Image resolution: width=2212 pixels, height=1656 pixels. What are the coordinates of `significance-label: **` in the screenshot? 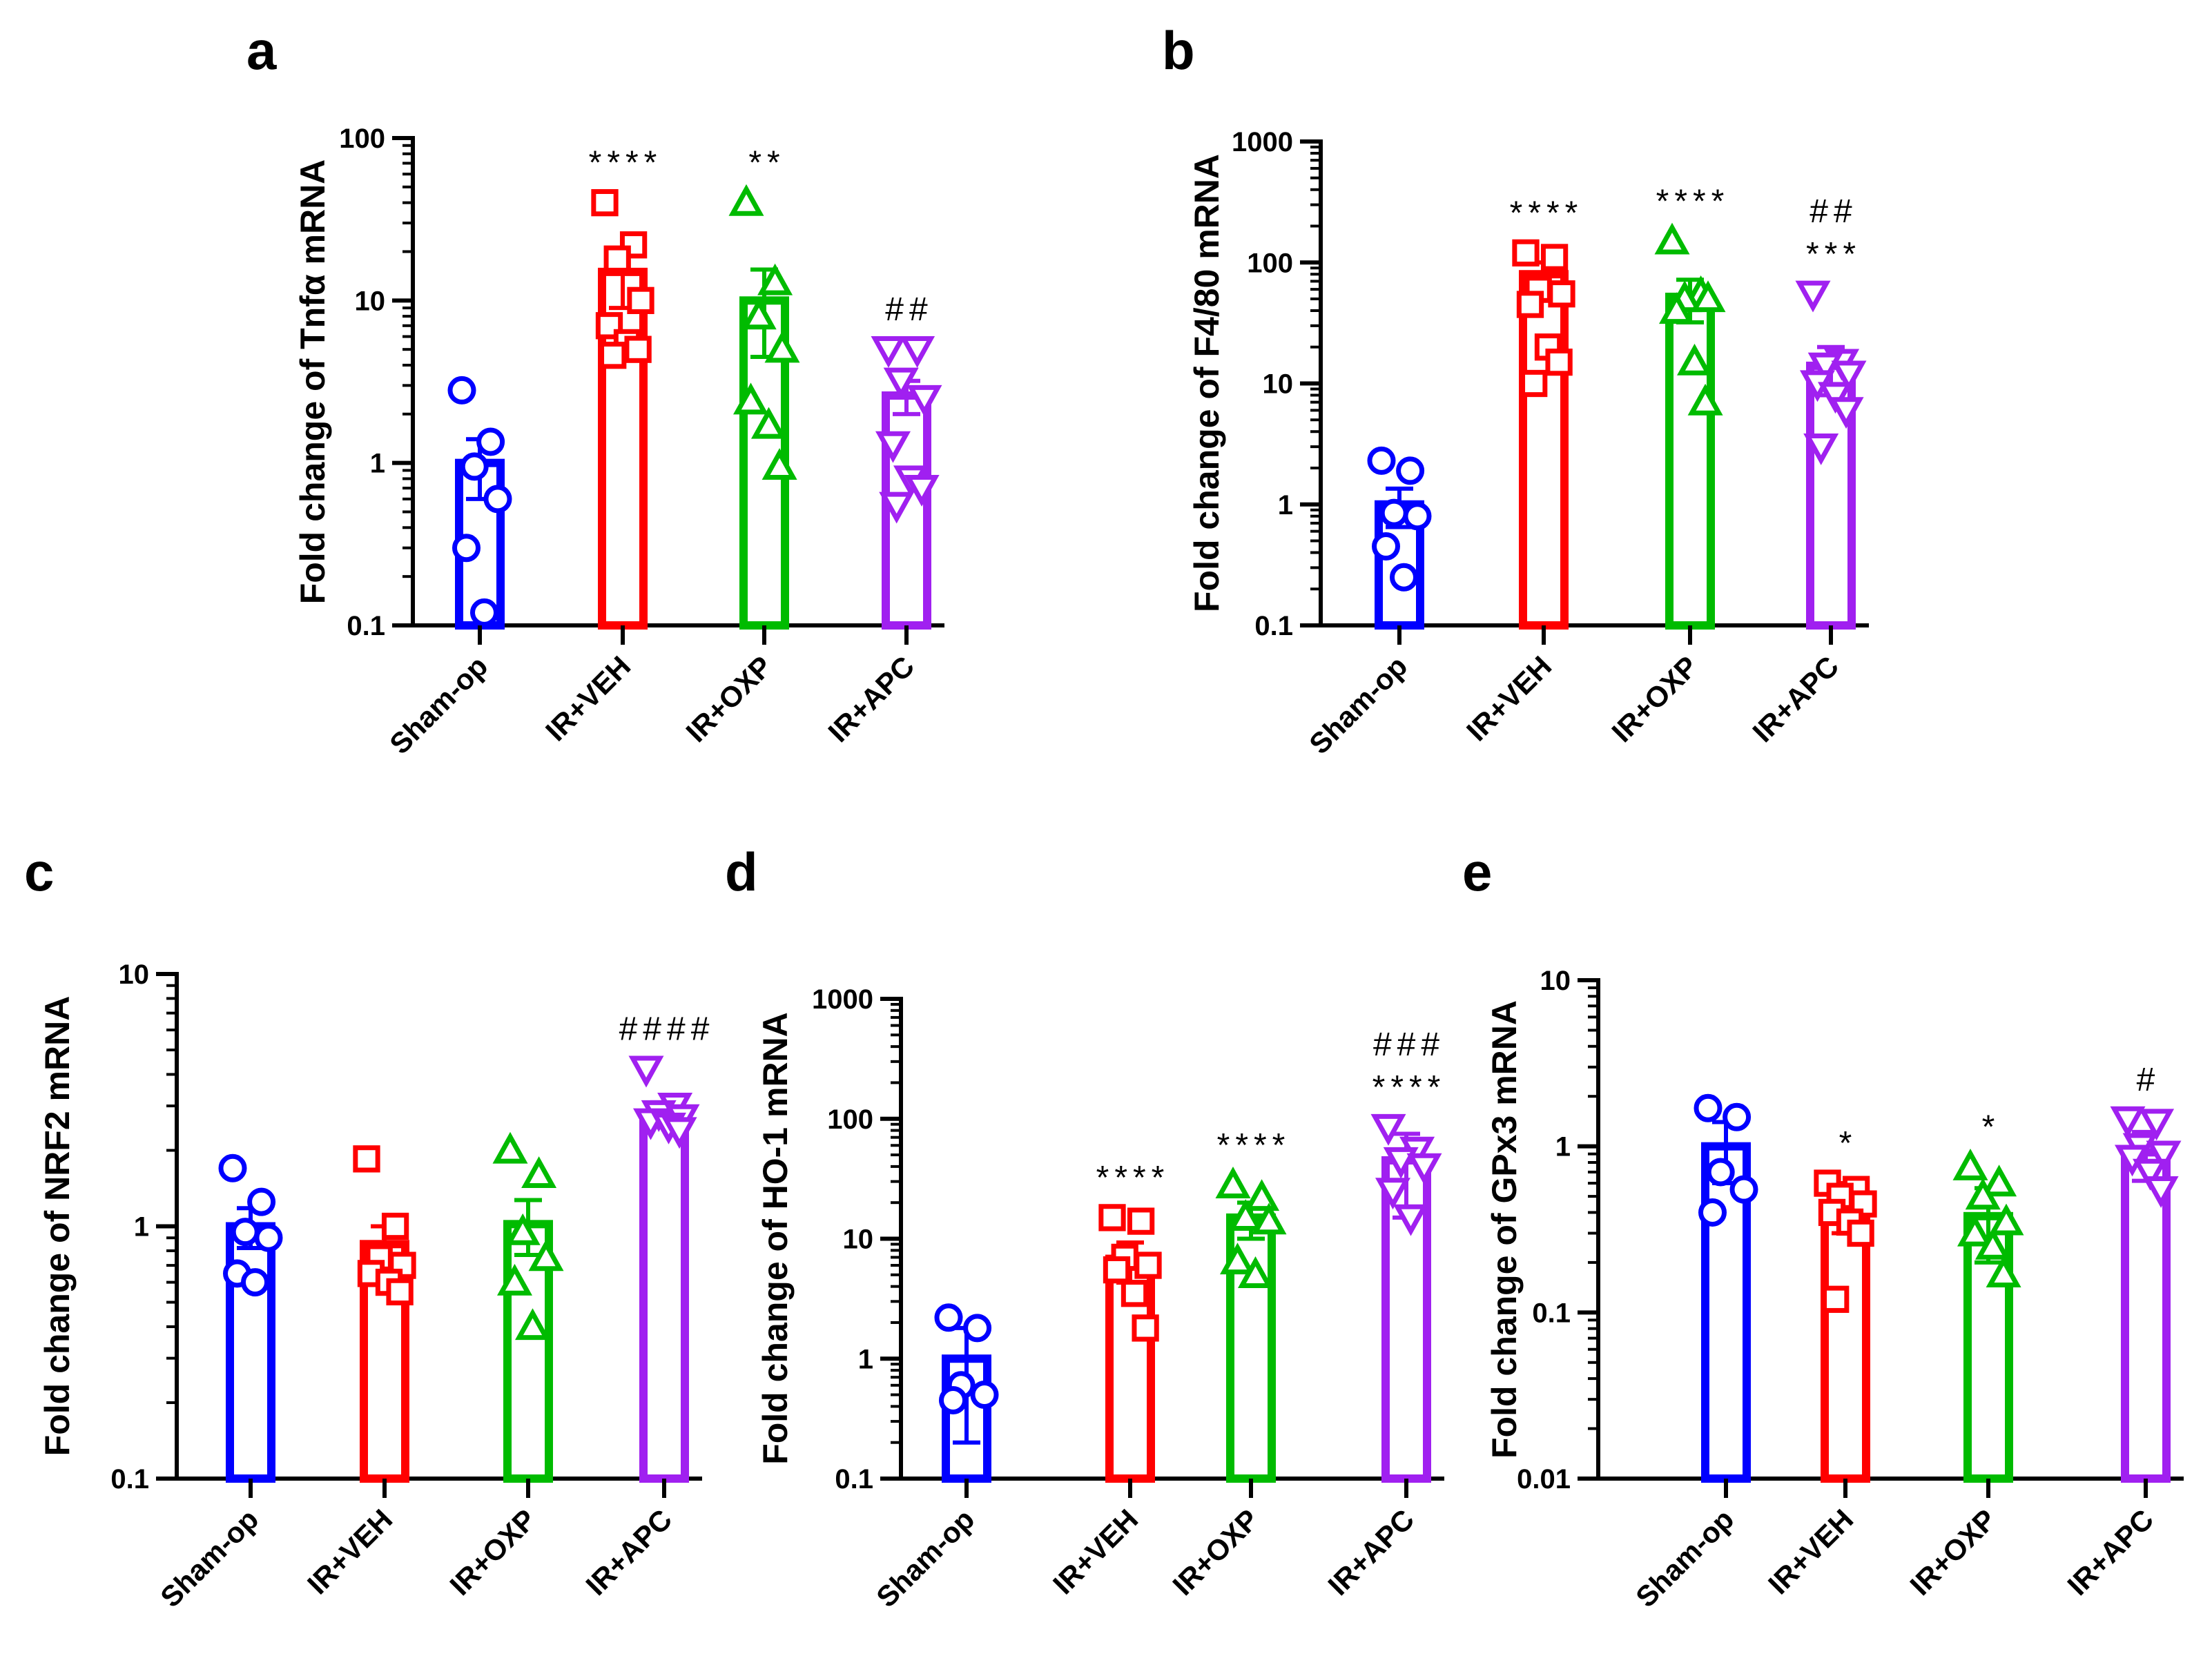 It's located at (766, 163).